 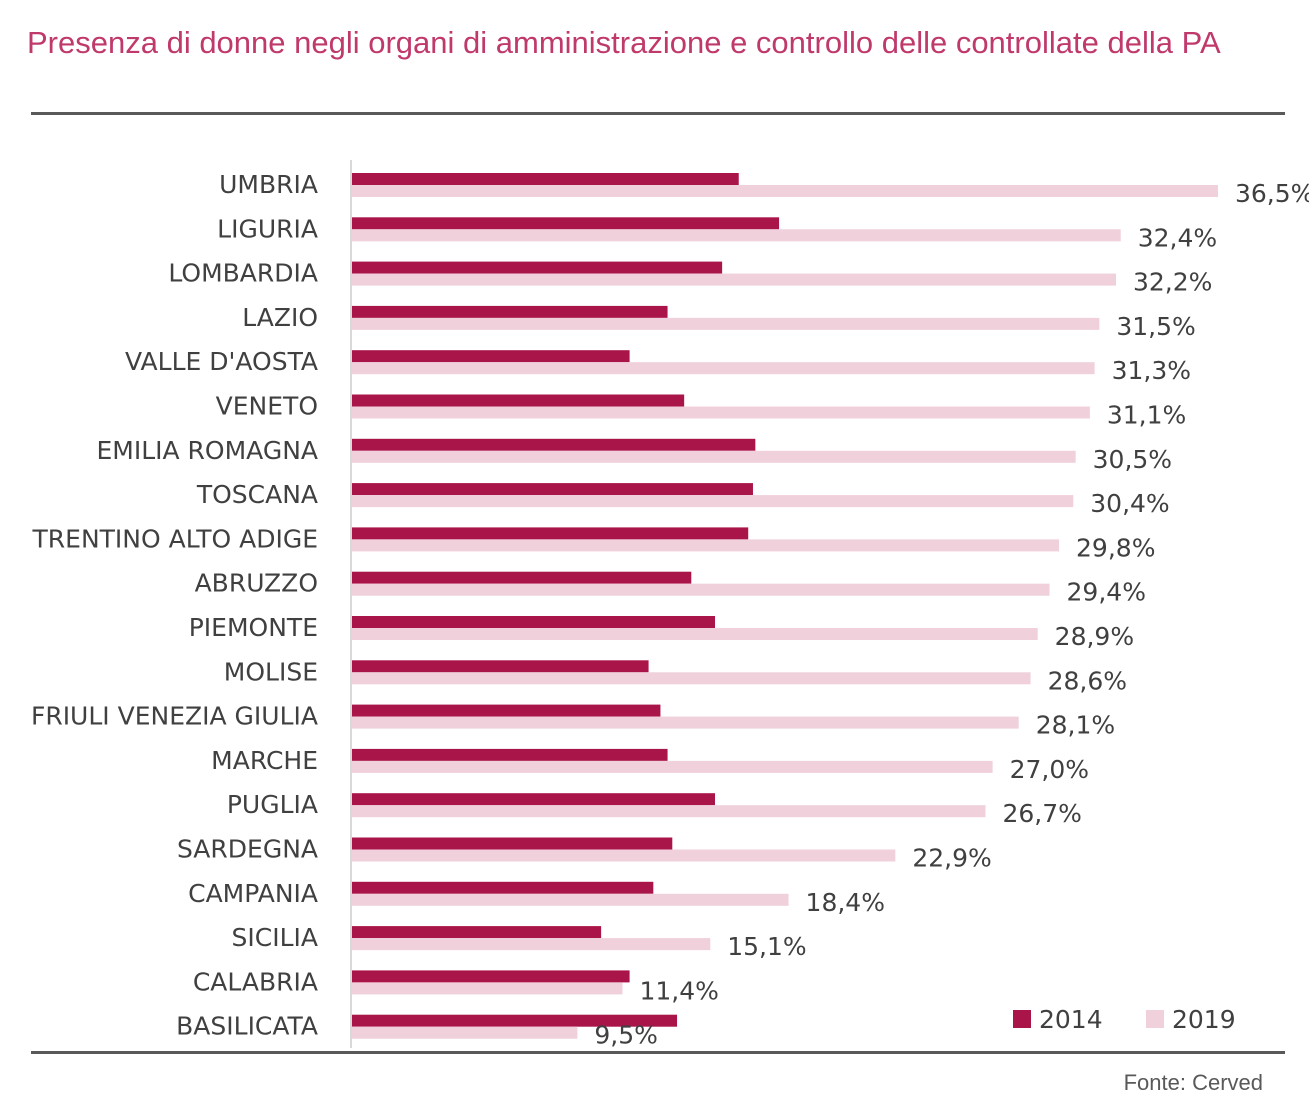 What do you see at coordinates (256, 583) in the screenshot?
I see `category-label: ABRUZZO` at bounding box center [256, 583].